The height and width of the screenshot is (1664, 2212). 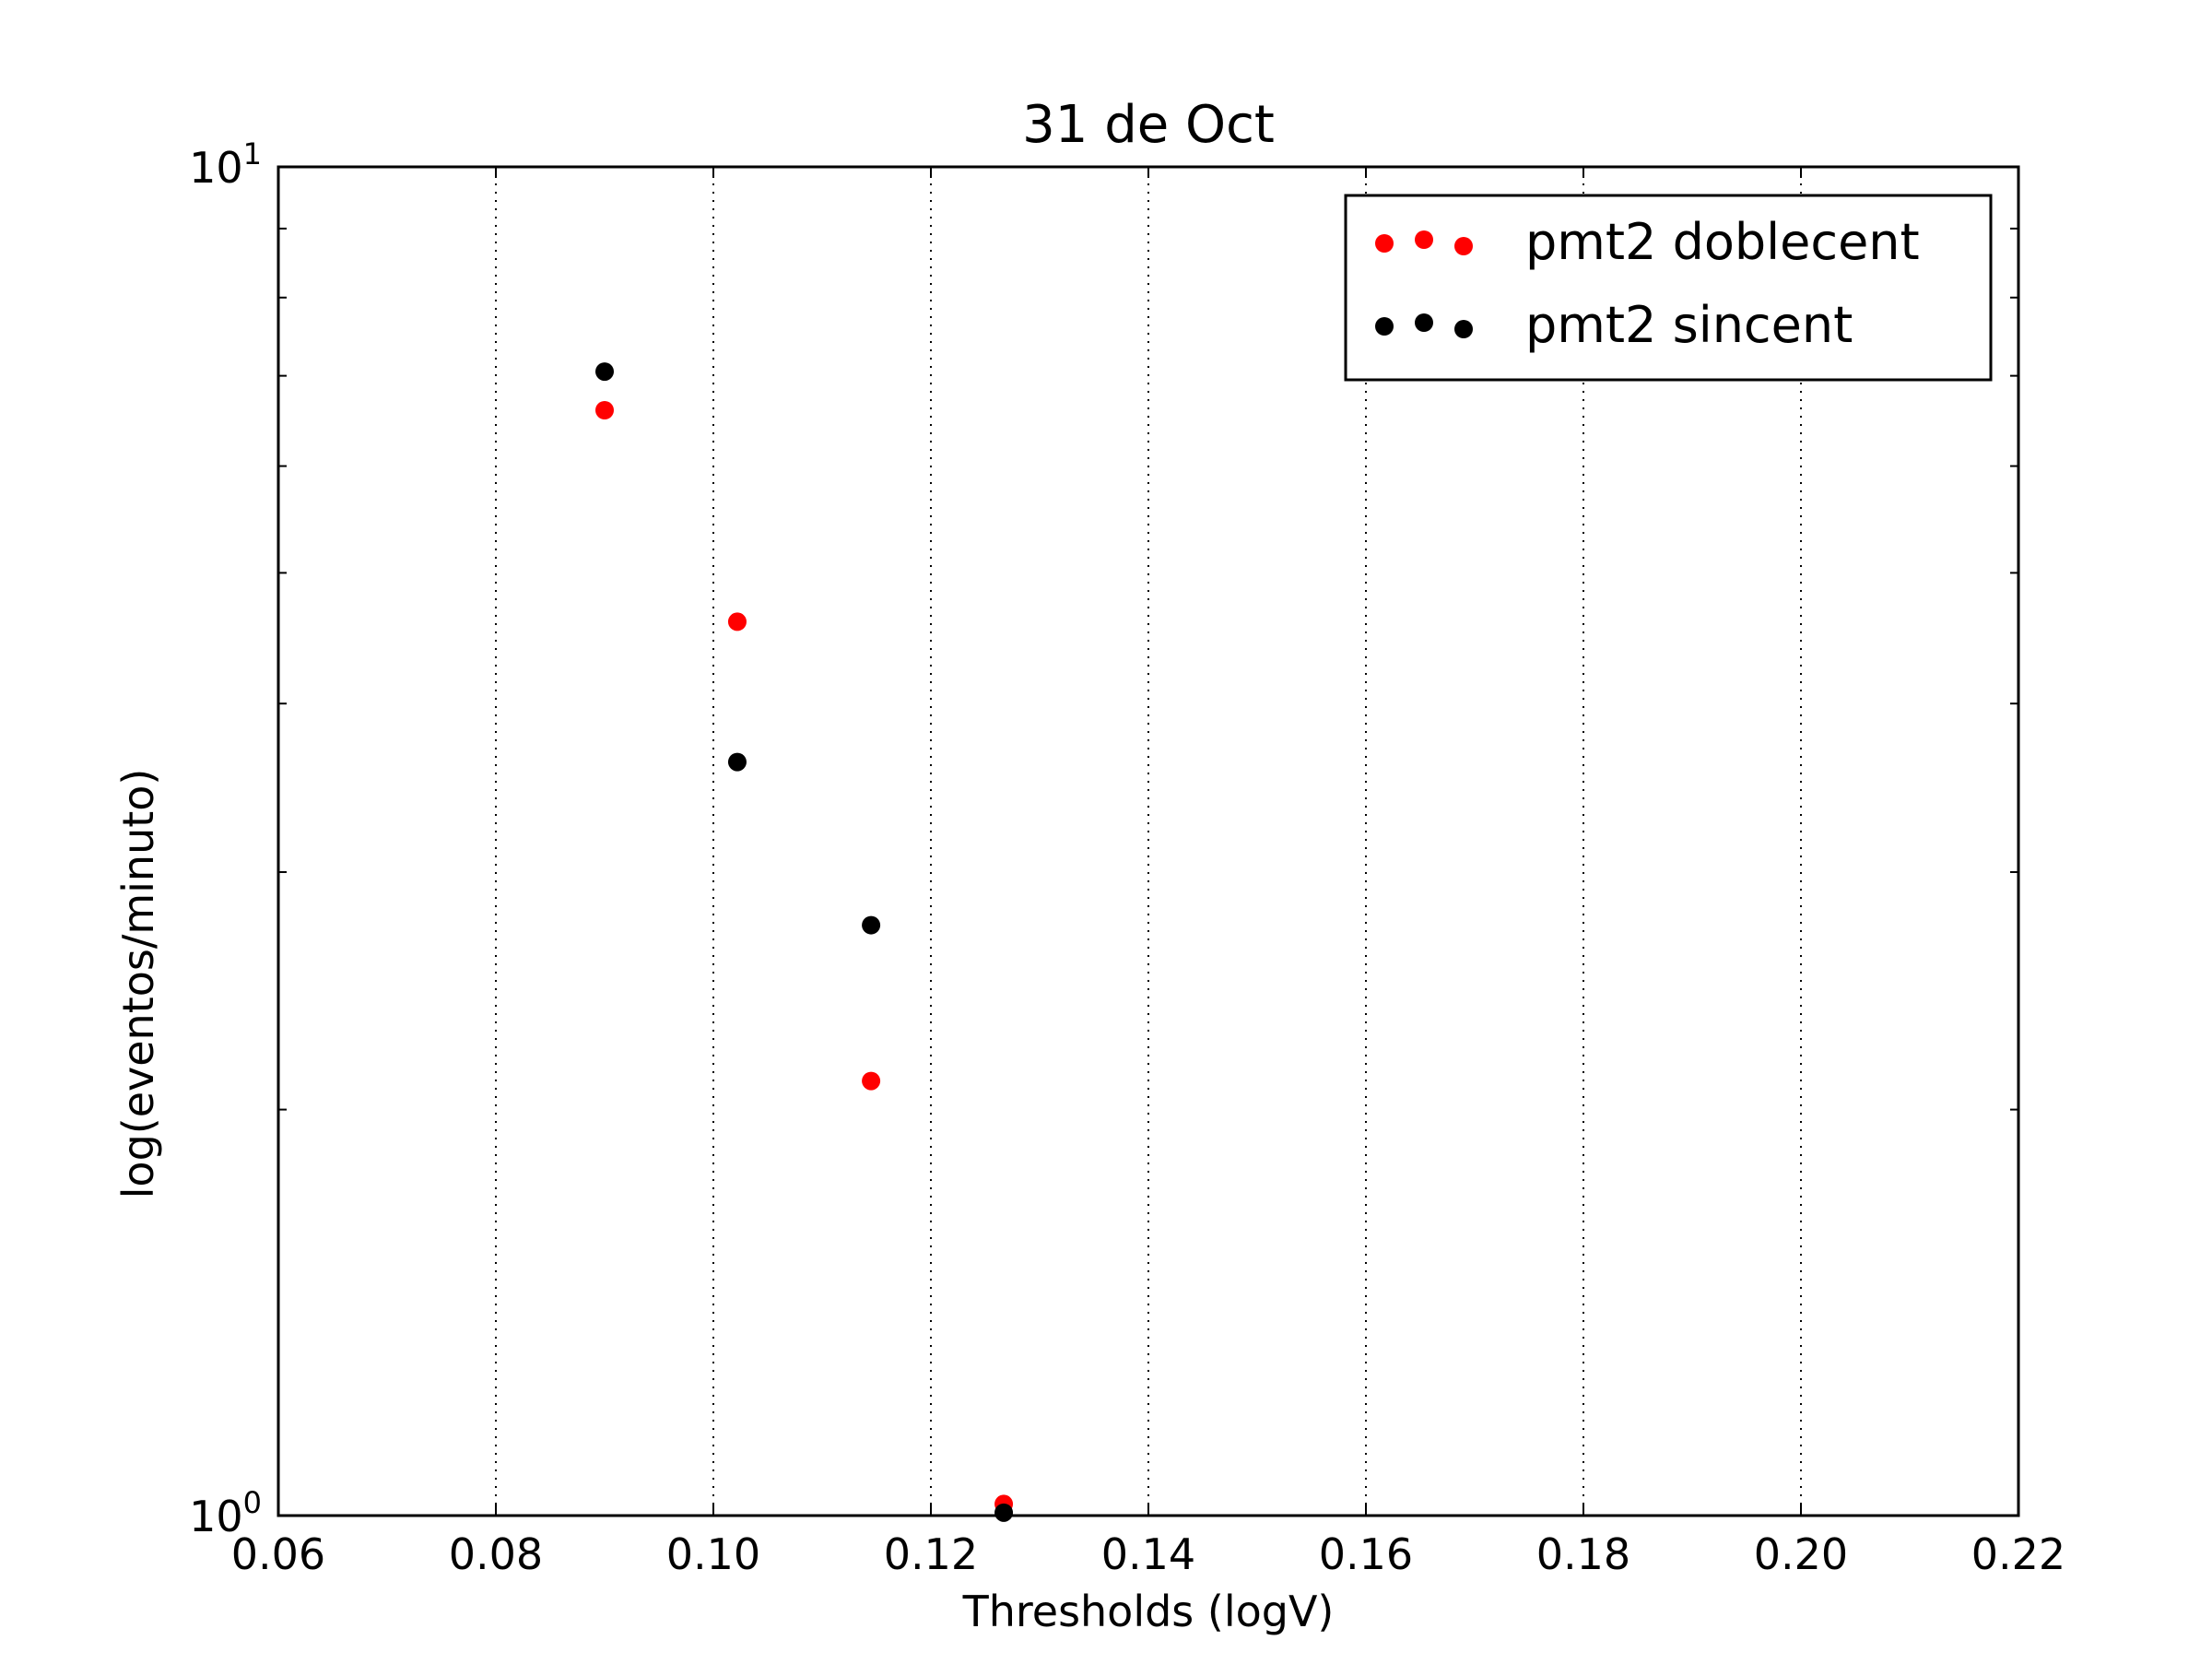 I want to click on chart-title: 31 de Oct, so click(x=1148, y=125).